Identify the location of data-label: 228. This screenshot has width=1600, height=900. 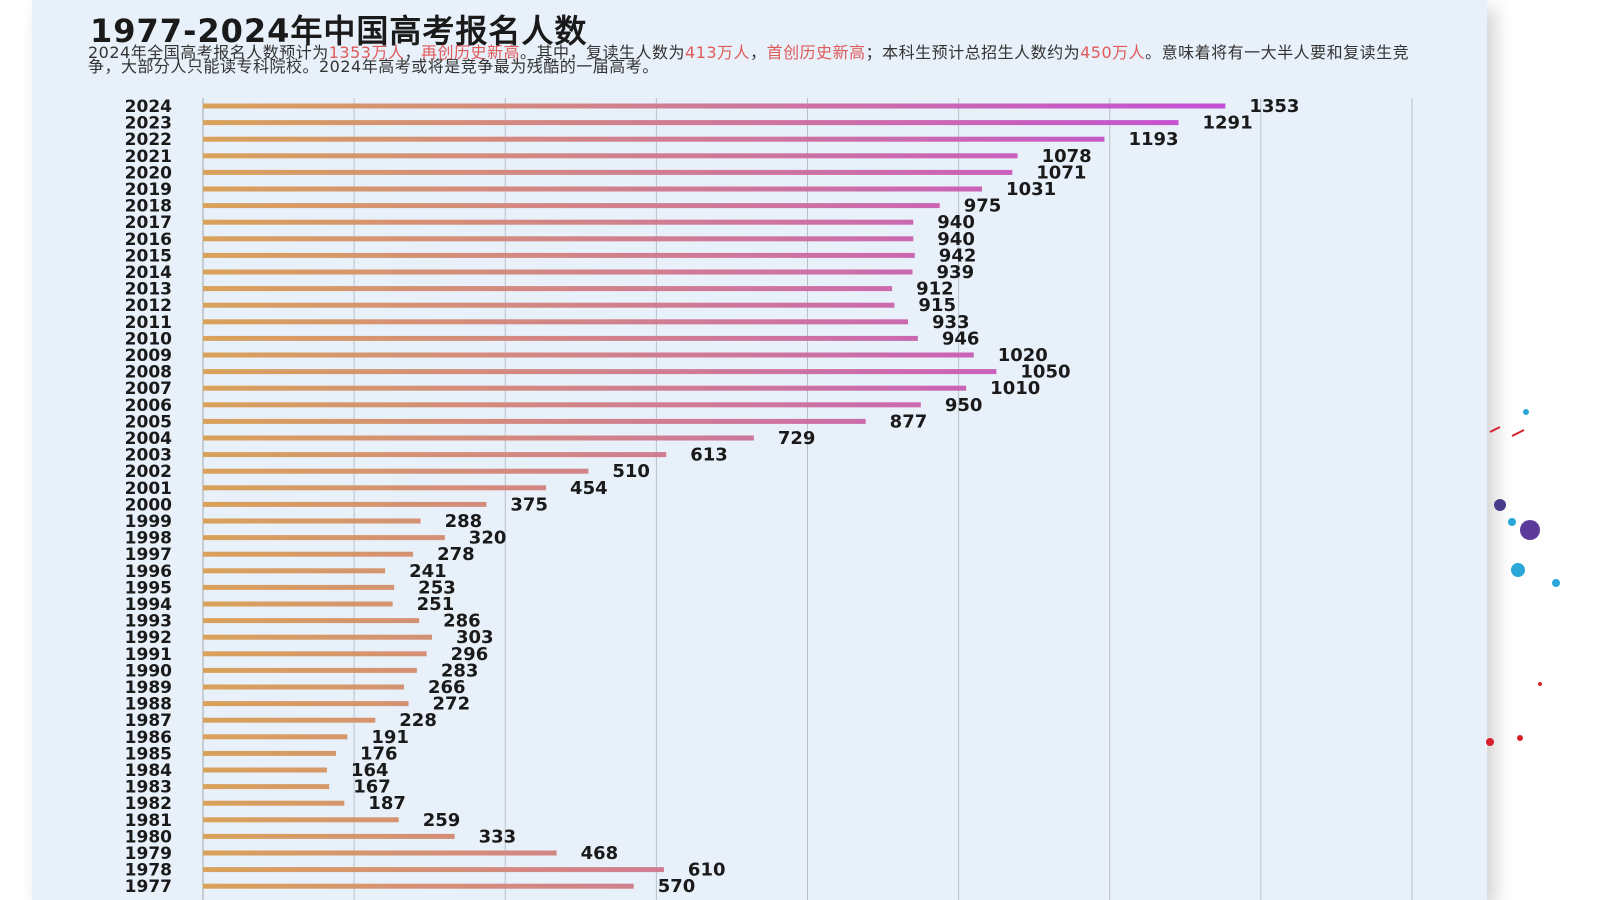
(418, 720).